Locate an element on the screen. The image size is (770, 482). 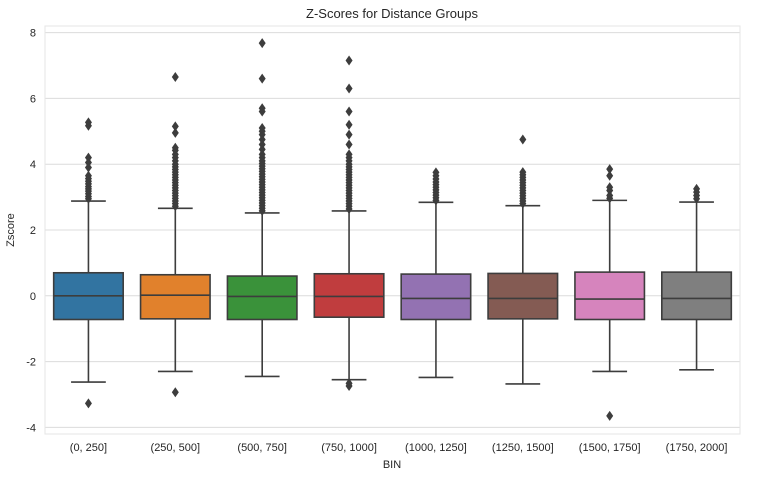
x-tick-label: (1750, 2000] is located at coordinates (697, 448).